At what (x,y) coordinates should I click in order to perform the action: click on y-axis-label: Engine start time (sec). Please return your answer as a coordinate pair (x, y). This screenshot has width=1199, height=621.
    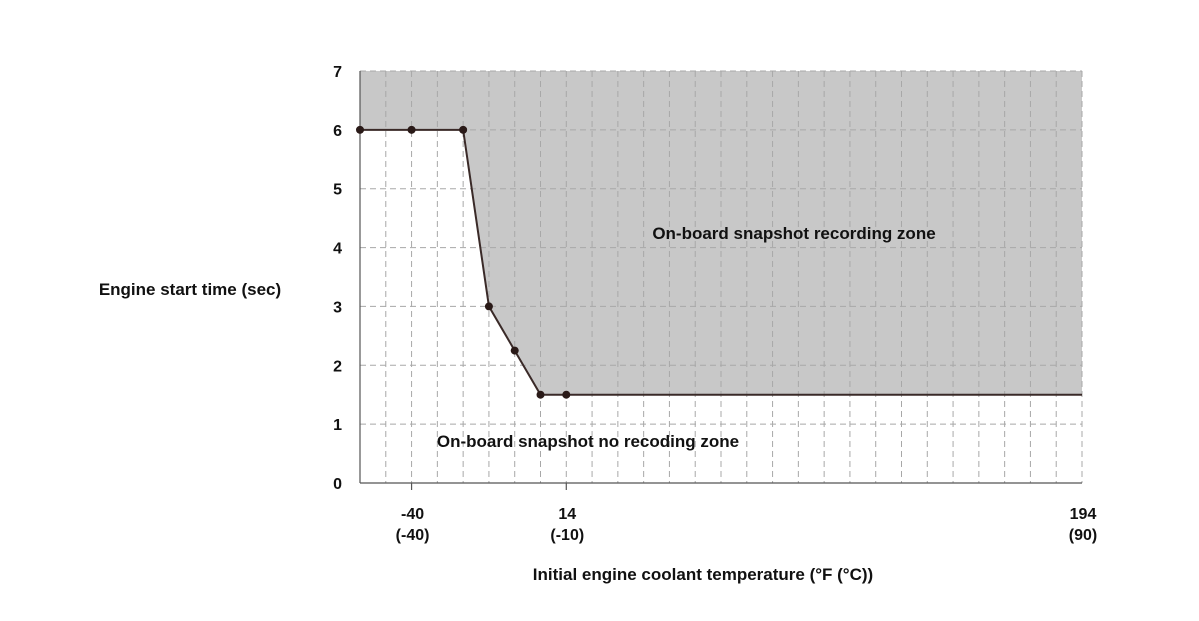
    Looking at the image, I should click on (190, 289).